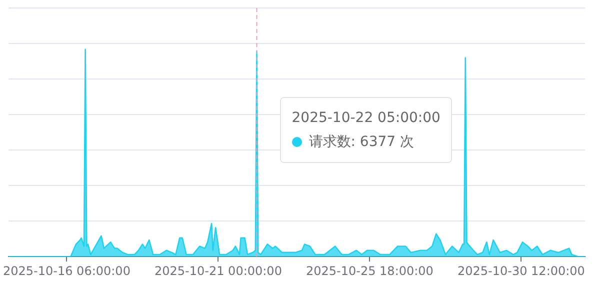 This screenshot has width=601, height=286. Describe the element at coordinates (366, 118) in the screenshot. I see `annotation: 2025-10-22 05:00:00` at that location.